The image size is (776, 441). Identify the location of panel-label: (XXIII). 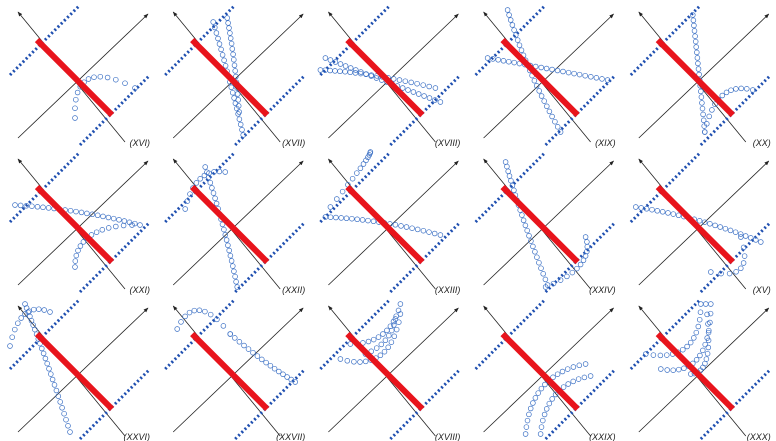
(448, 290).